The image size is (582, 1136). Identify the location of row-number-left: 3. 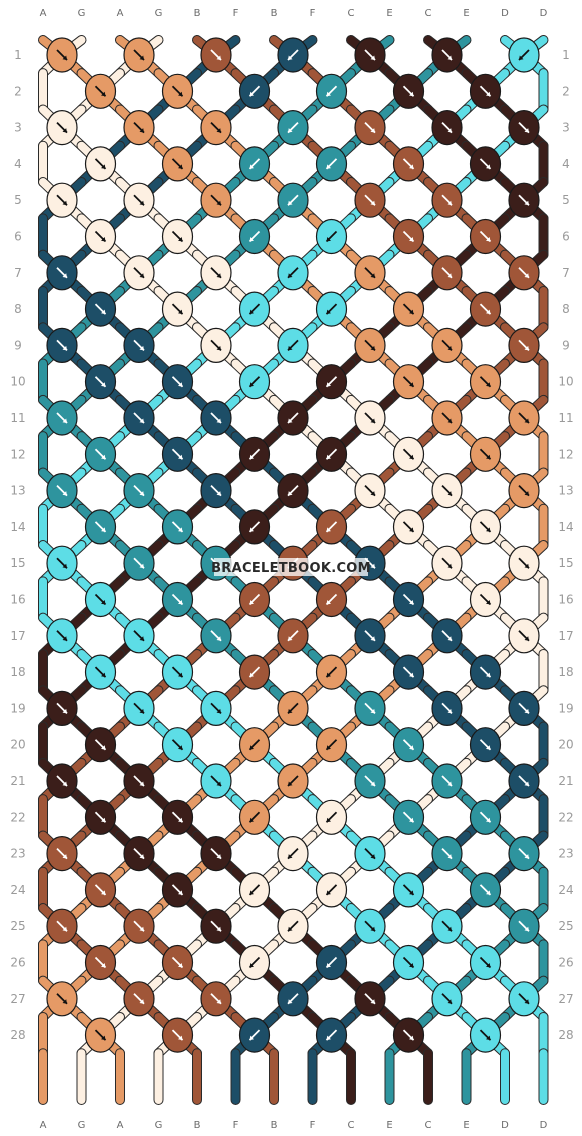
(18, 128).